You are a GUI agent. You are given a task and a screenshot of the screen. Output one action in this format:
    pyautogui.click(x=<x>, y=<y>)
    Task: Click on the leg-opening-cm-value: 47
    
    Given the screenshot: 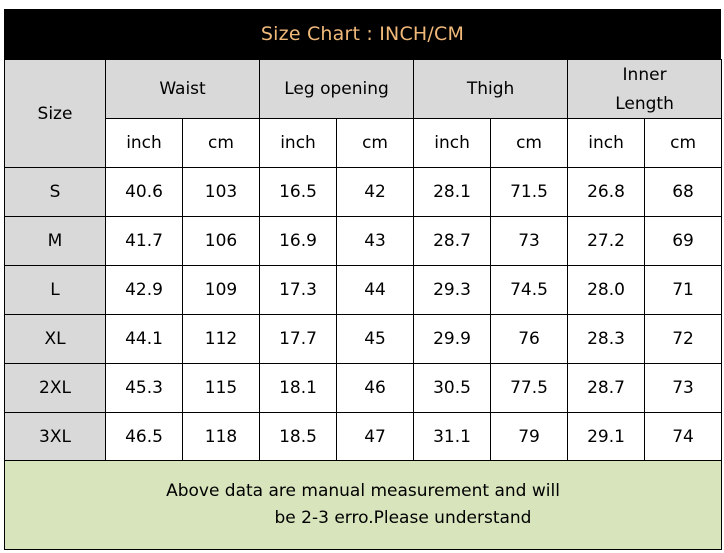 What is the action you would take?
    pyautogui.click(x=375, y=437)
    